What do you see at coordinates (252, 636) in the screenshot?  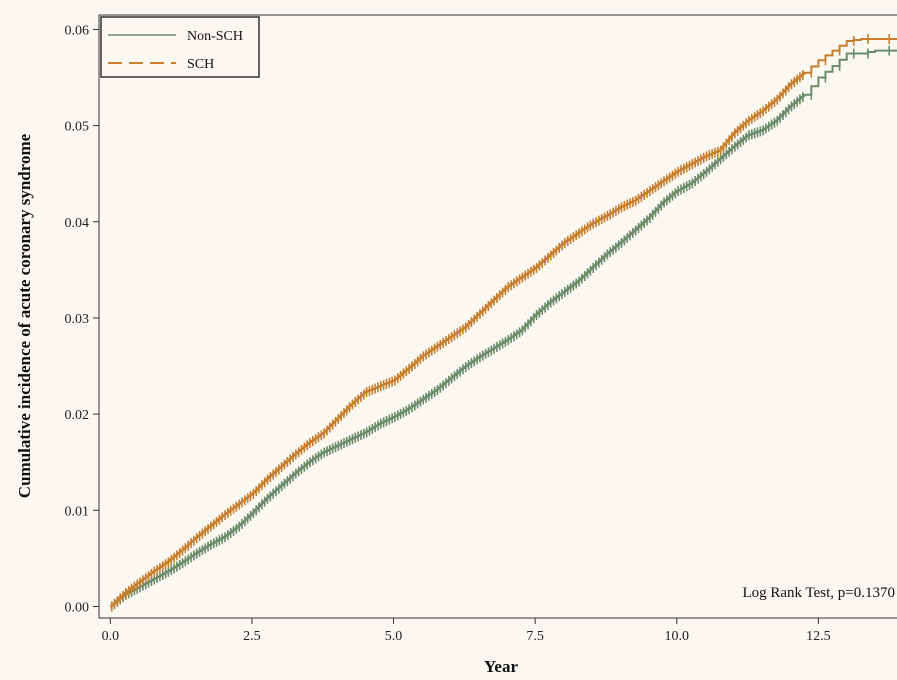 I see `x-tick-label: 2.5` at bounding box center [252, 636].